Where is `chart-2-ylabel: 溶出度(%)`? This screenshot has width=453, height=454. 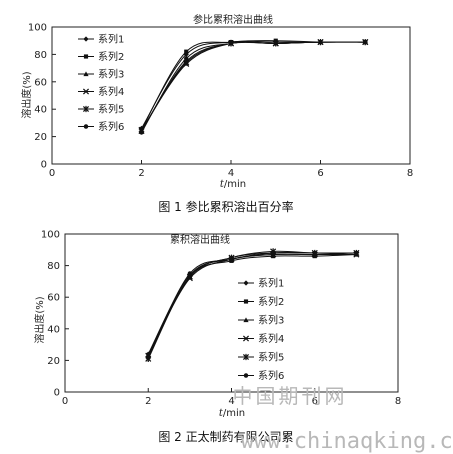
chart-2-ylabel: 溶出度(%) is located at coordinates (39, 319).